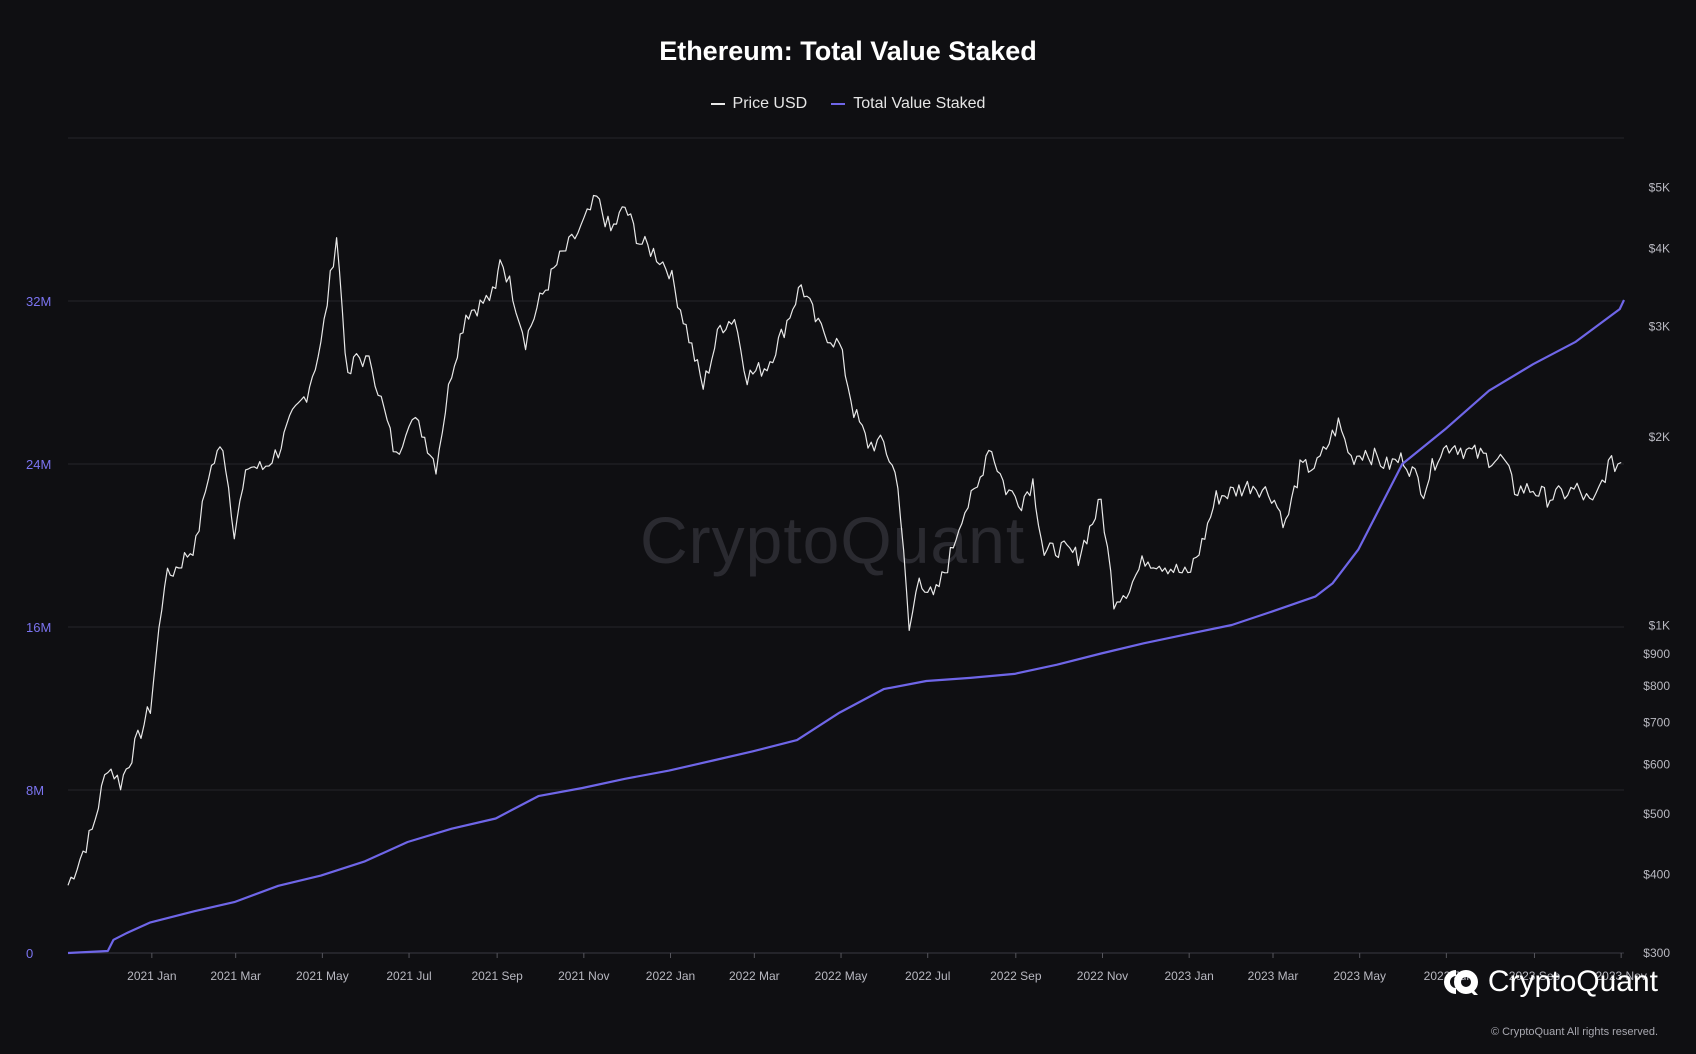 The image size is (1696, 1054). What do you see at coordinates (670, 976) in the screenshot?
I see `x-tick-label: 2022 Jan` at bounding box center [670, 976].